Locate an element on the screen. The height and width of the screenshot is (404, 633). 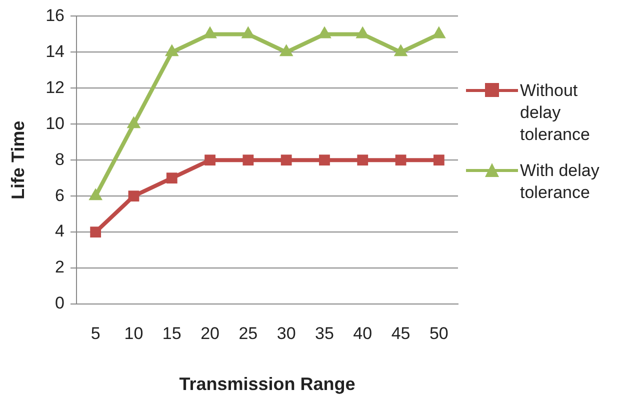
x-tick-label: 40 is located at coordinates (362, 333).